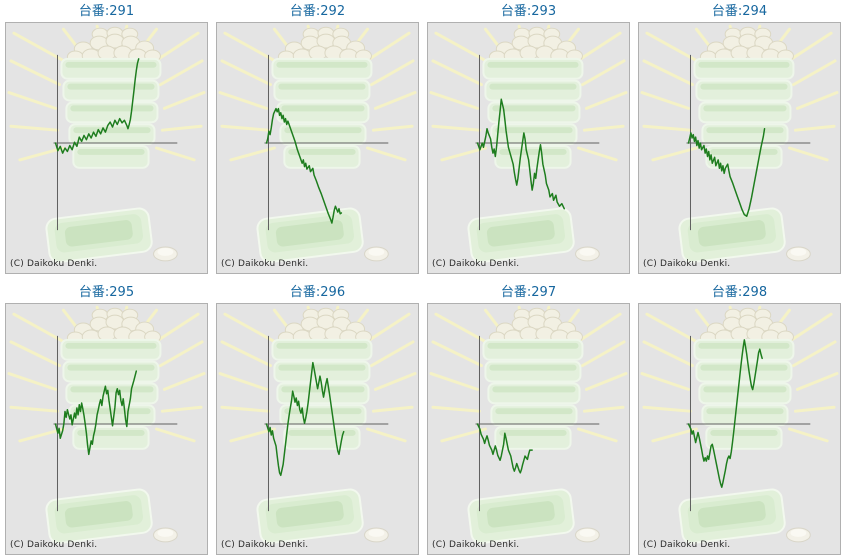 The height and width of the screenshot is (560, 844). I want to click on machine-title: 台番:297, so click(528, 292).